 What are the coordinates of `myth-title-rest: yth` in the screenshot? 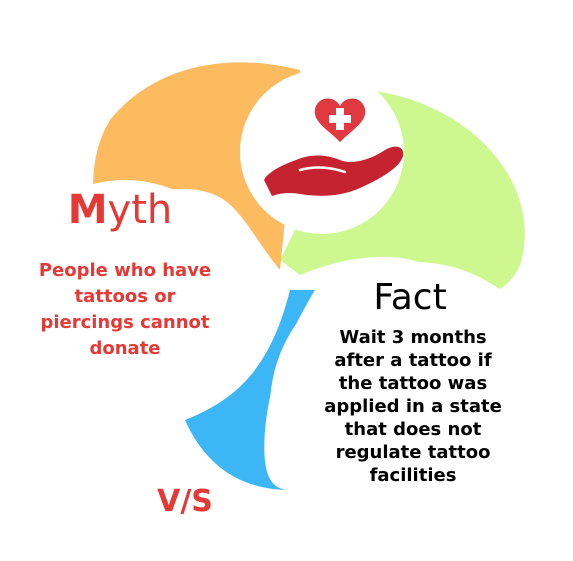 It's located at (140, 210).